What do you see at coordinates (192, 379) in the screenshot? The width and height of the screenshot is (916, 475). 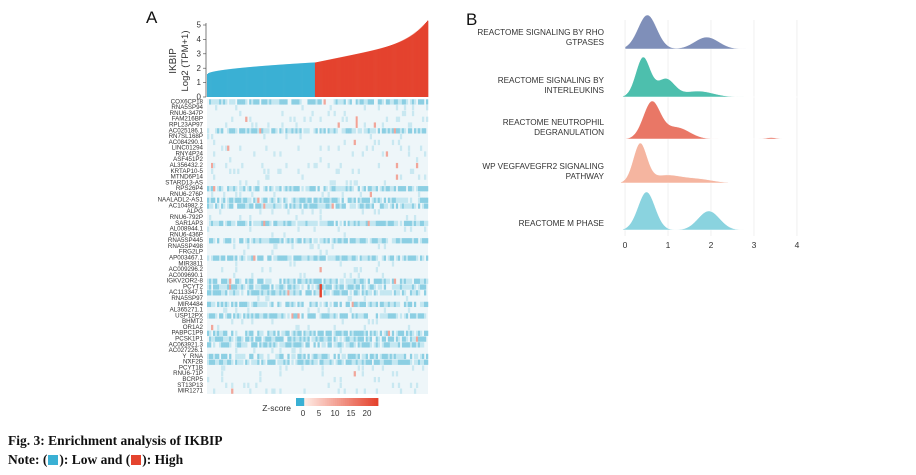 I see `heatmap-row-label: BCRP5` at bounding box center [192, 379].